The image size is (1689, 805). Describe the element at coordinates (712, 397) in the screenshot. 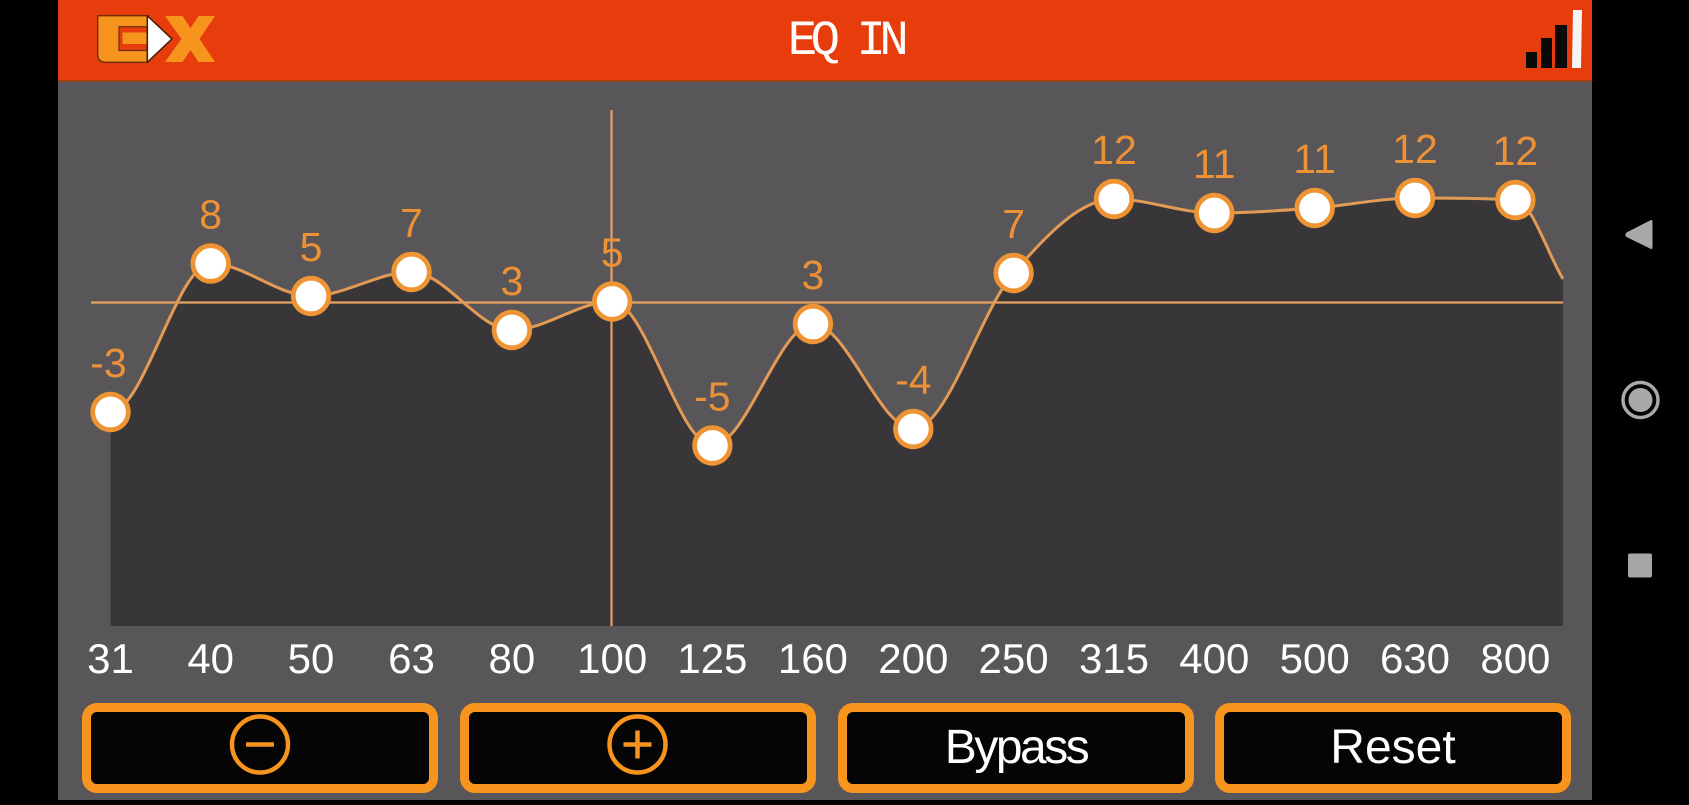

I see `svg-text: -5` at that location.